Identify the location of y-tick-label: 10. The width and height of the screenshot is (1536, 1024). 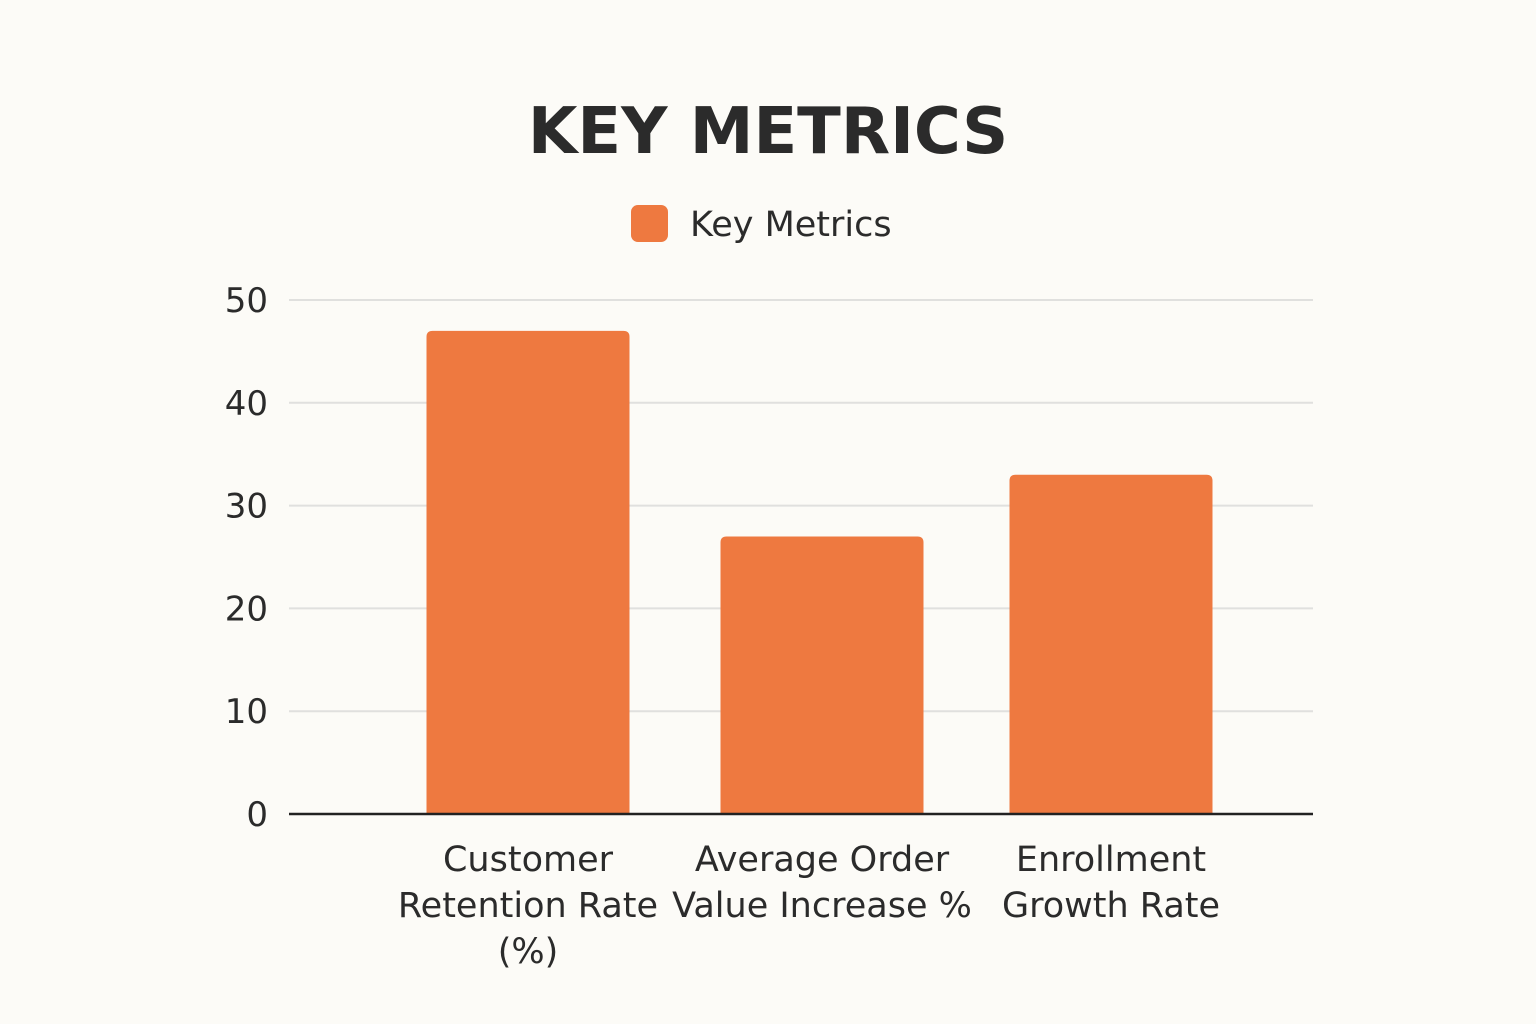
(246, 712).